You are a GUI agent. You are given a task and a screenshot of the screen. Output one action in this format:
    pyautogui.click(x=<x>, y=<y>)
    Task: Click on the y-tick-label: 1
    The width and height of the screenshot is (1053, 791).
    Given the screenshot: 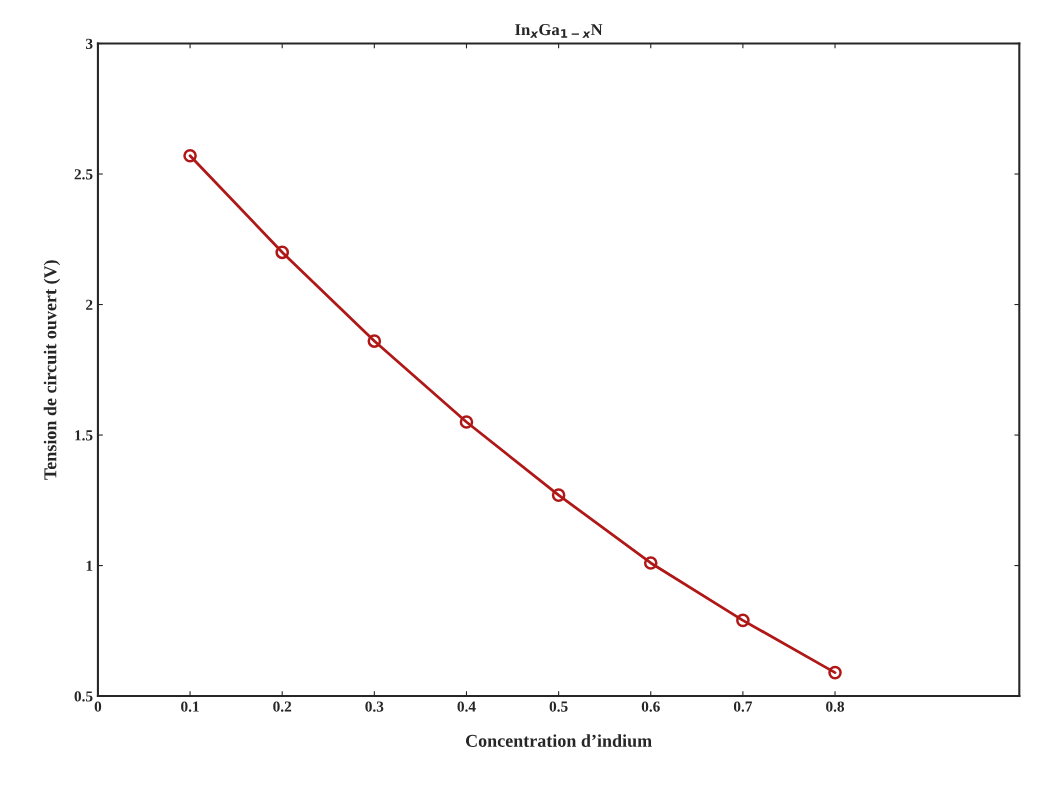 What is the action you would take?
    pyautogui.click(x=89, y=565)
    